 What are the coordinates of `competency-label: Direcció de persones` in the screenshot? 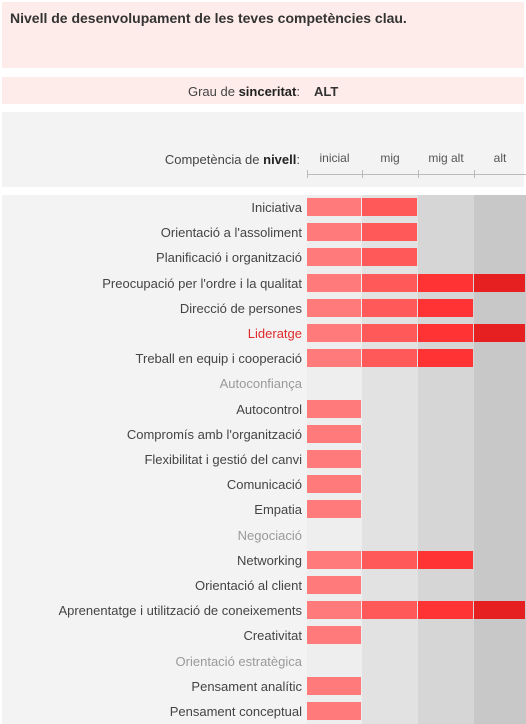 It's located at (240, 308).